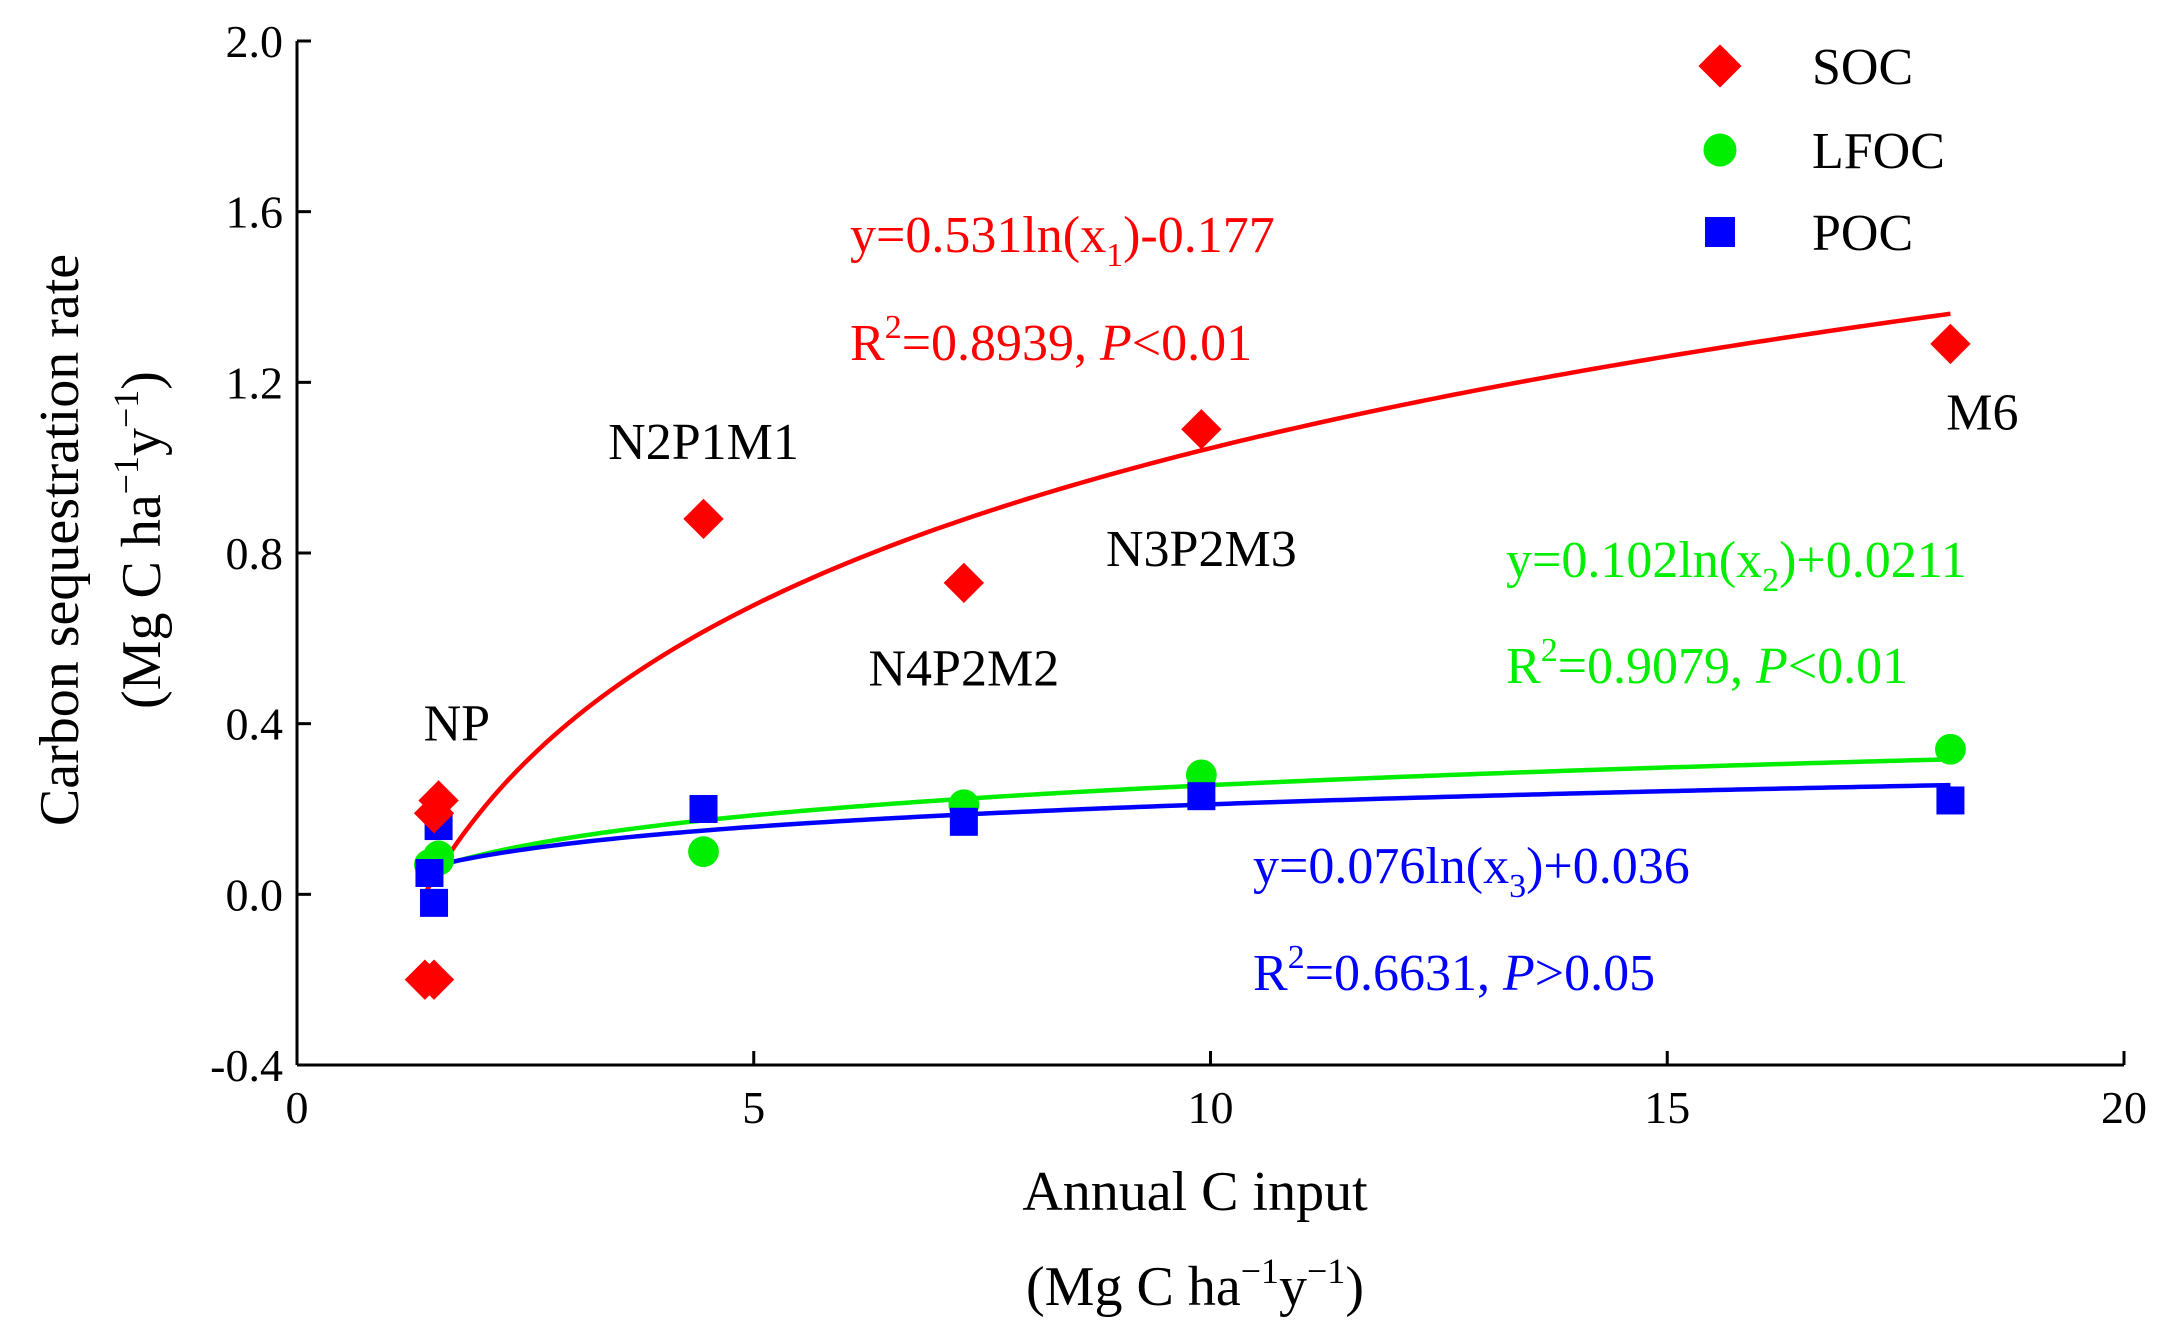 This screenshot has height=1339, width=2169. I want to click on point-label: NP, so click(457, 724).